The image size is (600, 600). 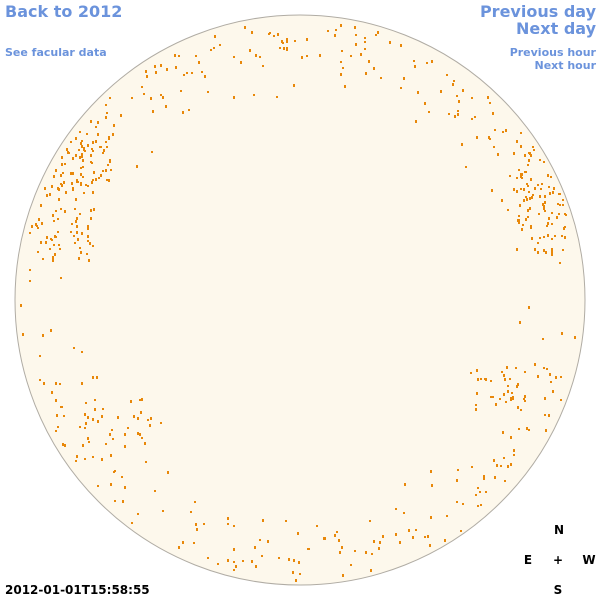 I want to click on facular-data-link: See facular data, so click(x=56, y=52).